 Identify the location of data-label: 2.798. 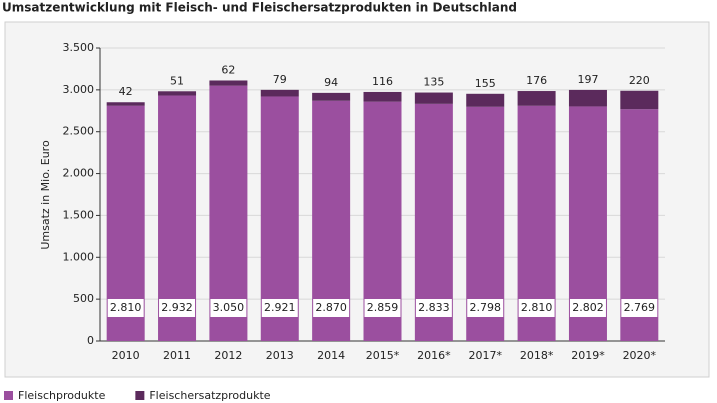
(485, 307).